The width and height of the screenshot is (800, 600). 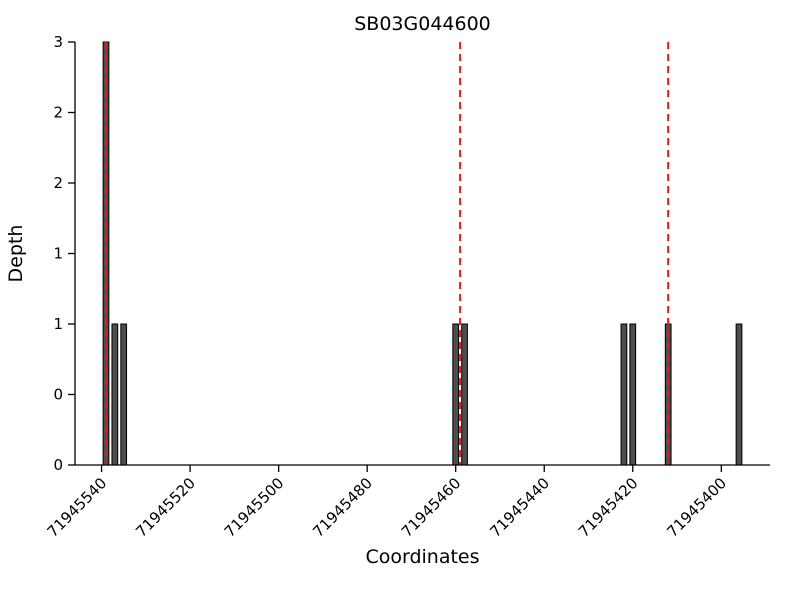 What do you see at coordinates (254, 507) in the screenshot?
I see `x-tick-label: 71945500` at bounding box center [254, 507].